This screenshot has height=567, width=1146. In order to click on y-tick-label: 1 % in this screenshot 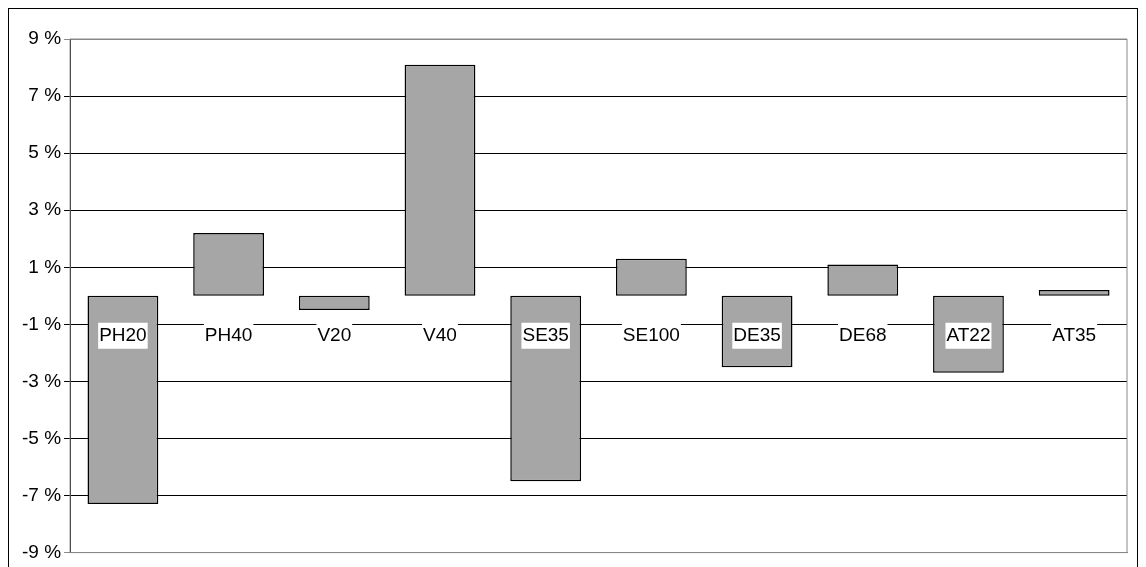, I will do `click(45, 266)`.